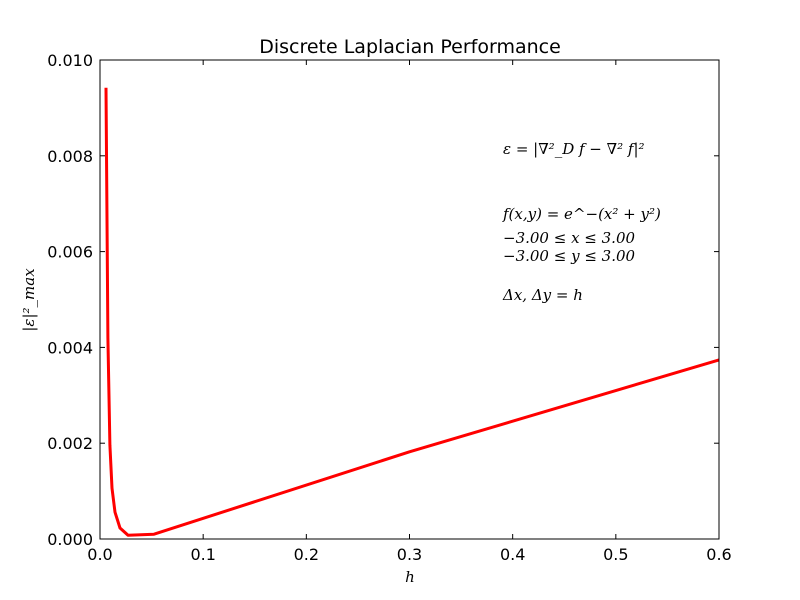 The width and height of the screenshot is (800, 600). Describe the element at coordinates (574, 149) in the screenshot. I see `annotation-error-definition: ε = |∇²_D f − ∇² f|²` at that location.